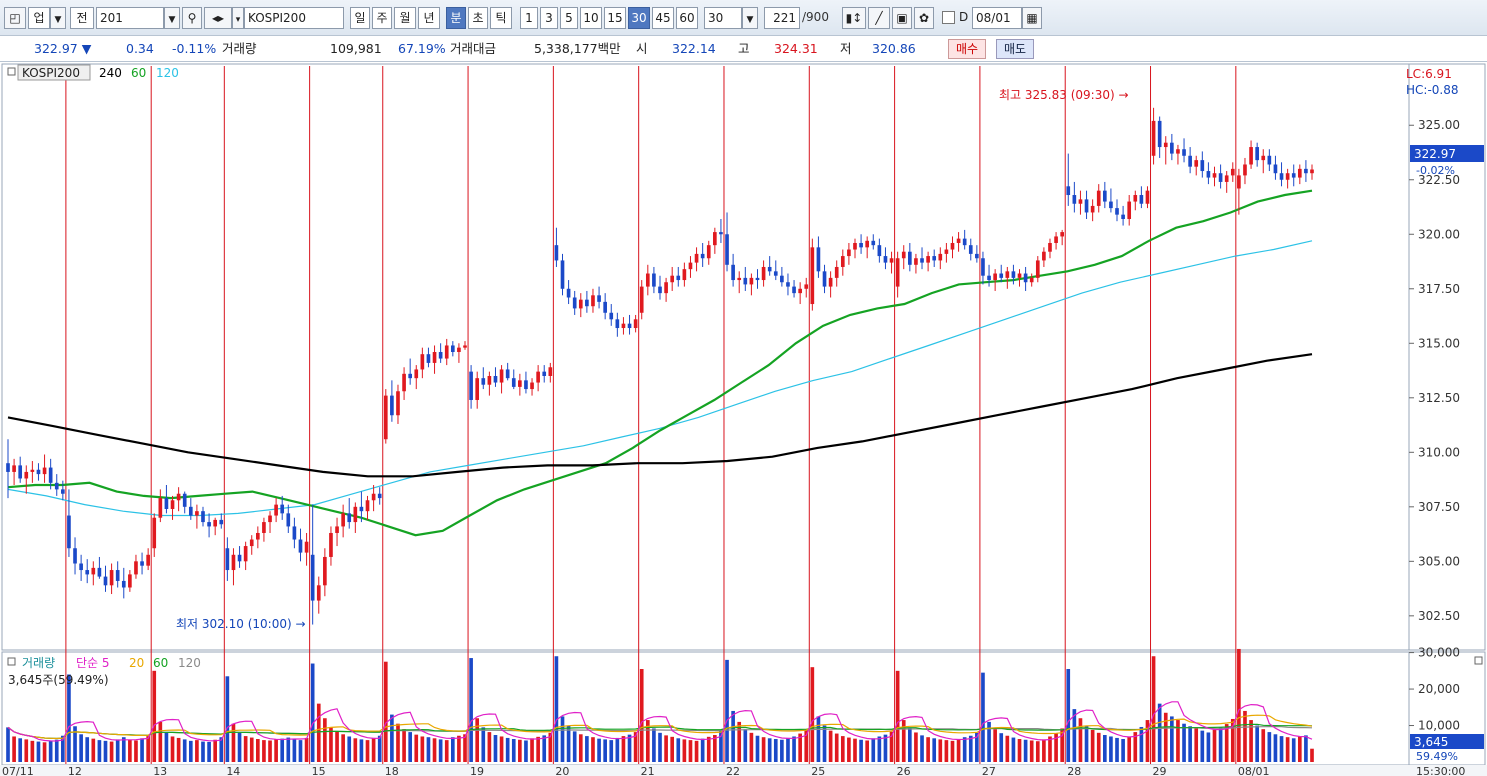 The width and height of the screenshot is (1487, 776). Describe the element at coordinates (1478, 660) in the screenshot. I see `volume-settings-icon` at that location.